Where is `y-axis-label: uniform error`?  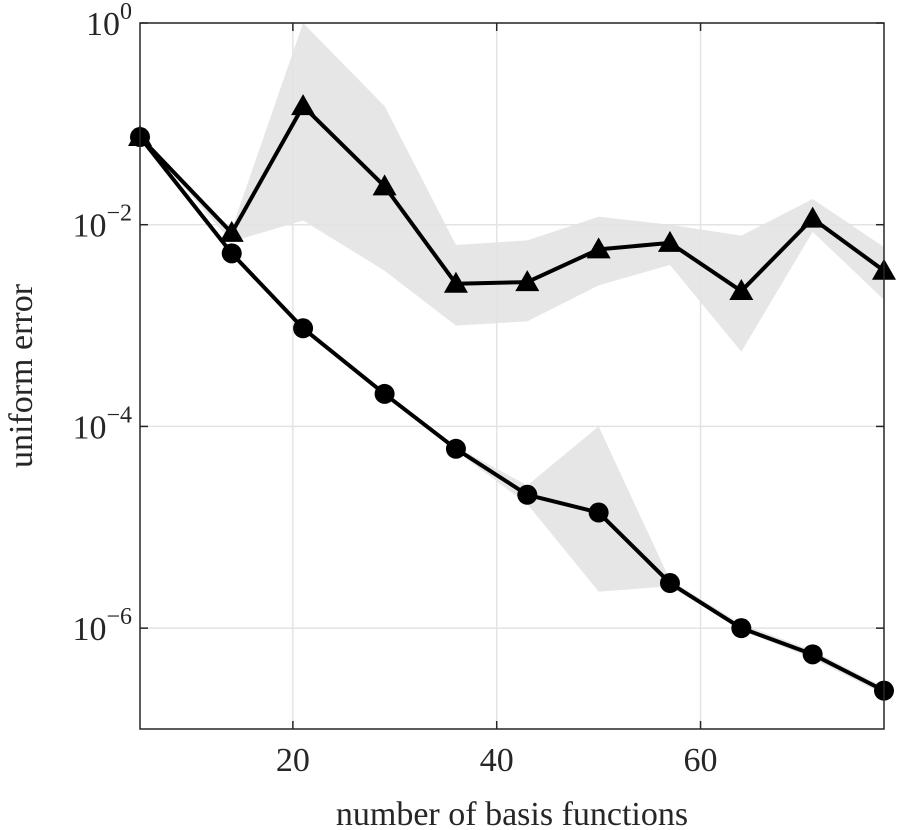 y-axis-label: uniform error is located at coordinates (21, 375).